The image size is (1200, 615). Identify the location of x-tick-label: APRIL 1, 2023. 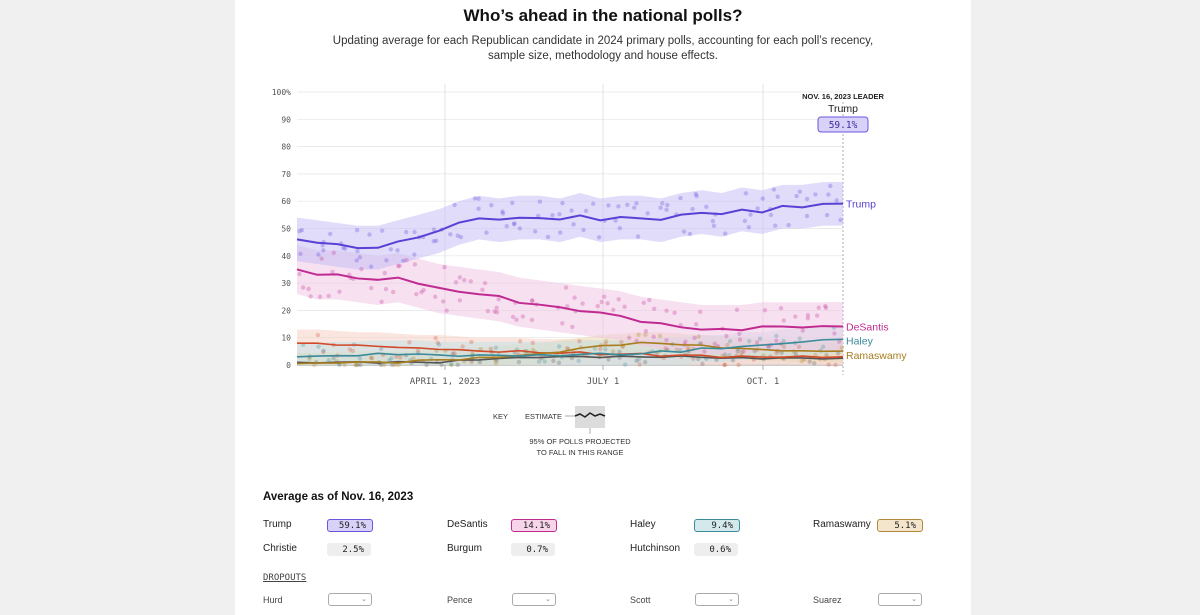
(445, 382).